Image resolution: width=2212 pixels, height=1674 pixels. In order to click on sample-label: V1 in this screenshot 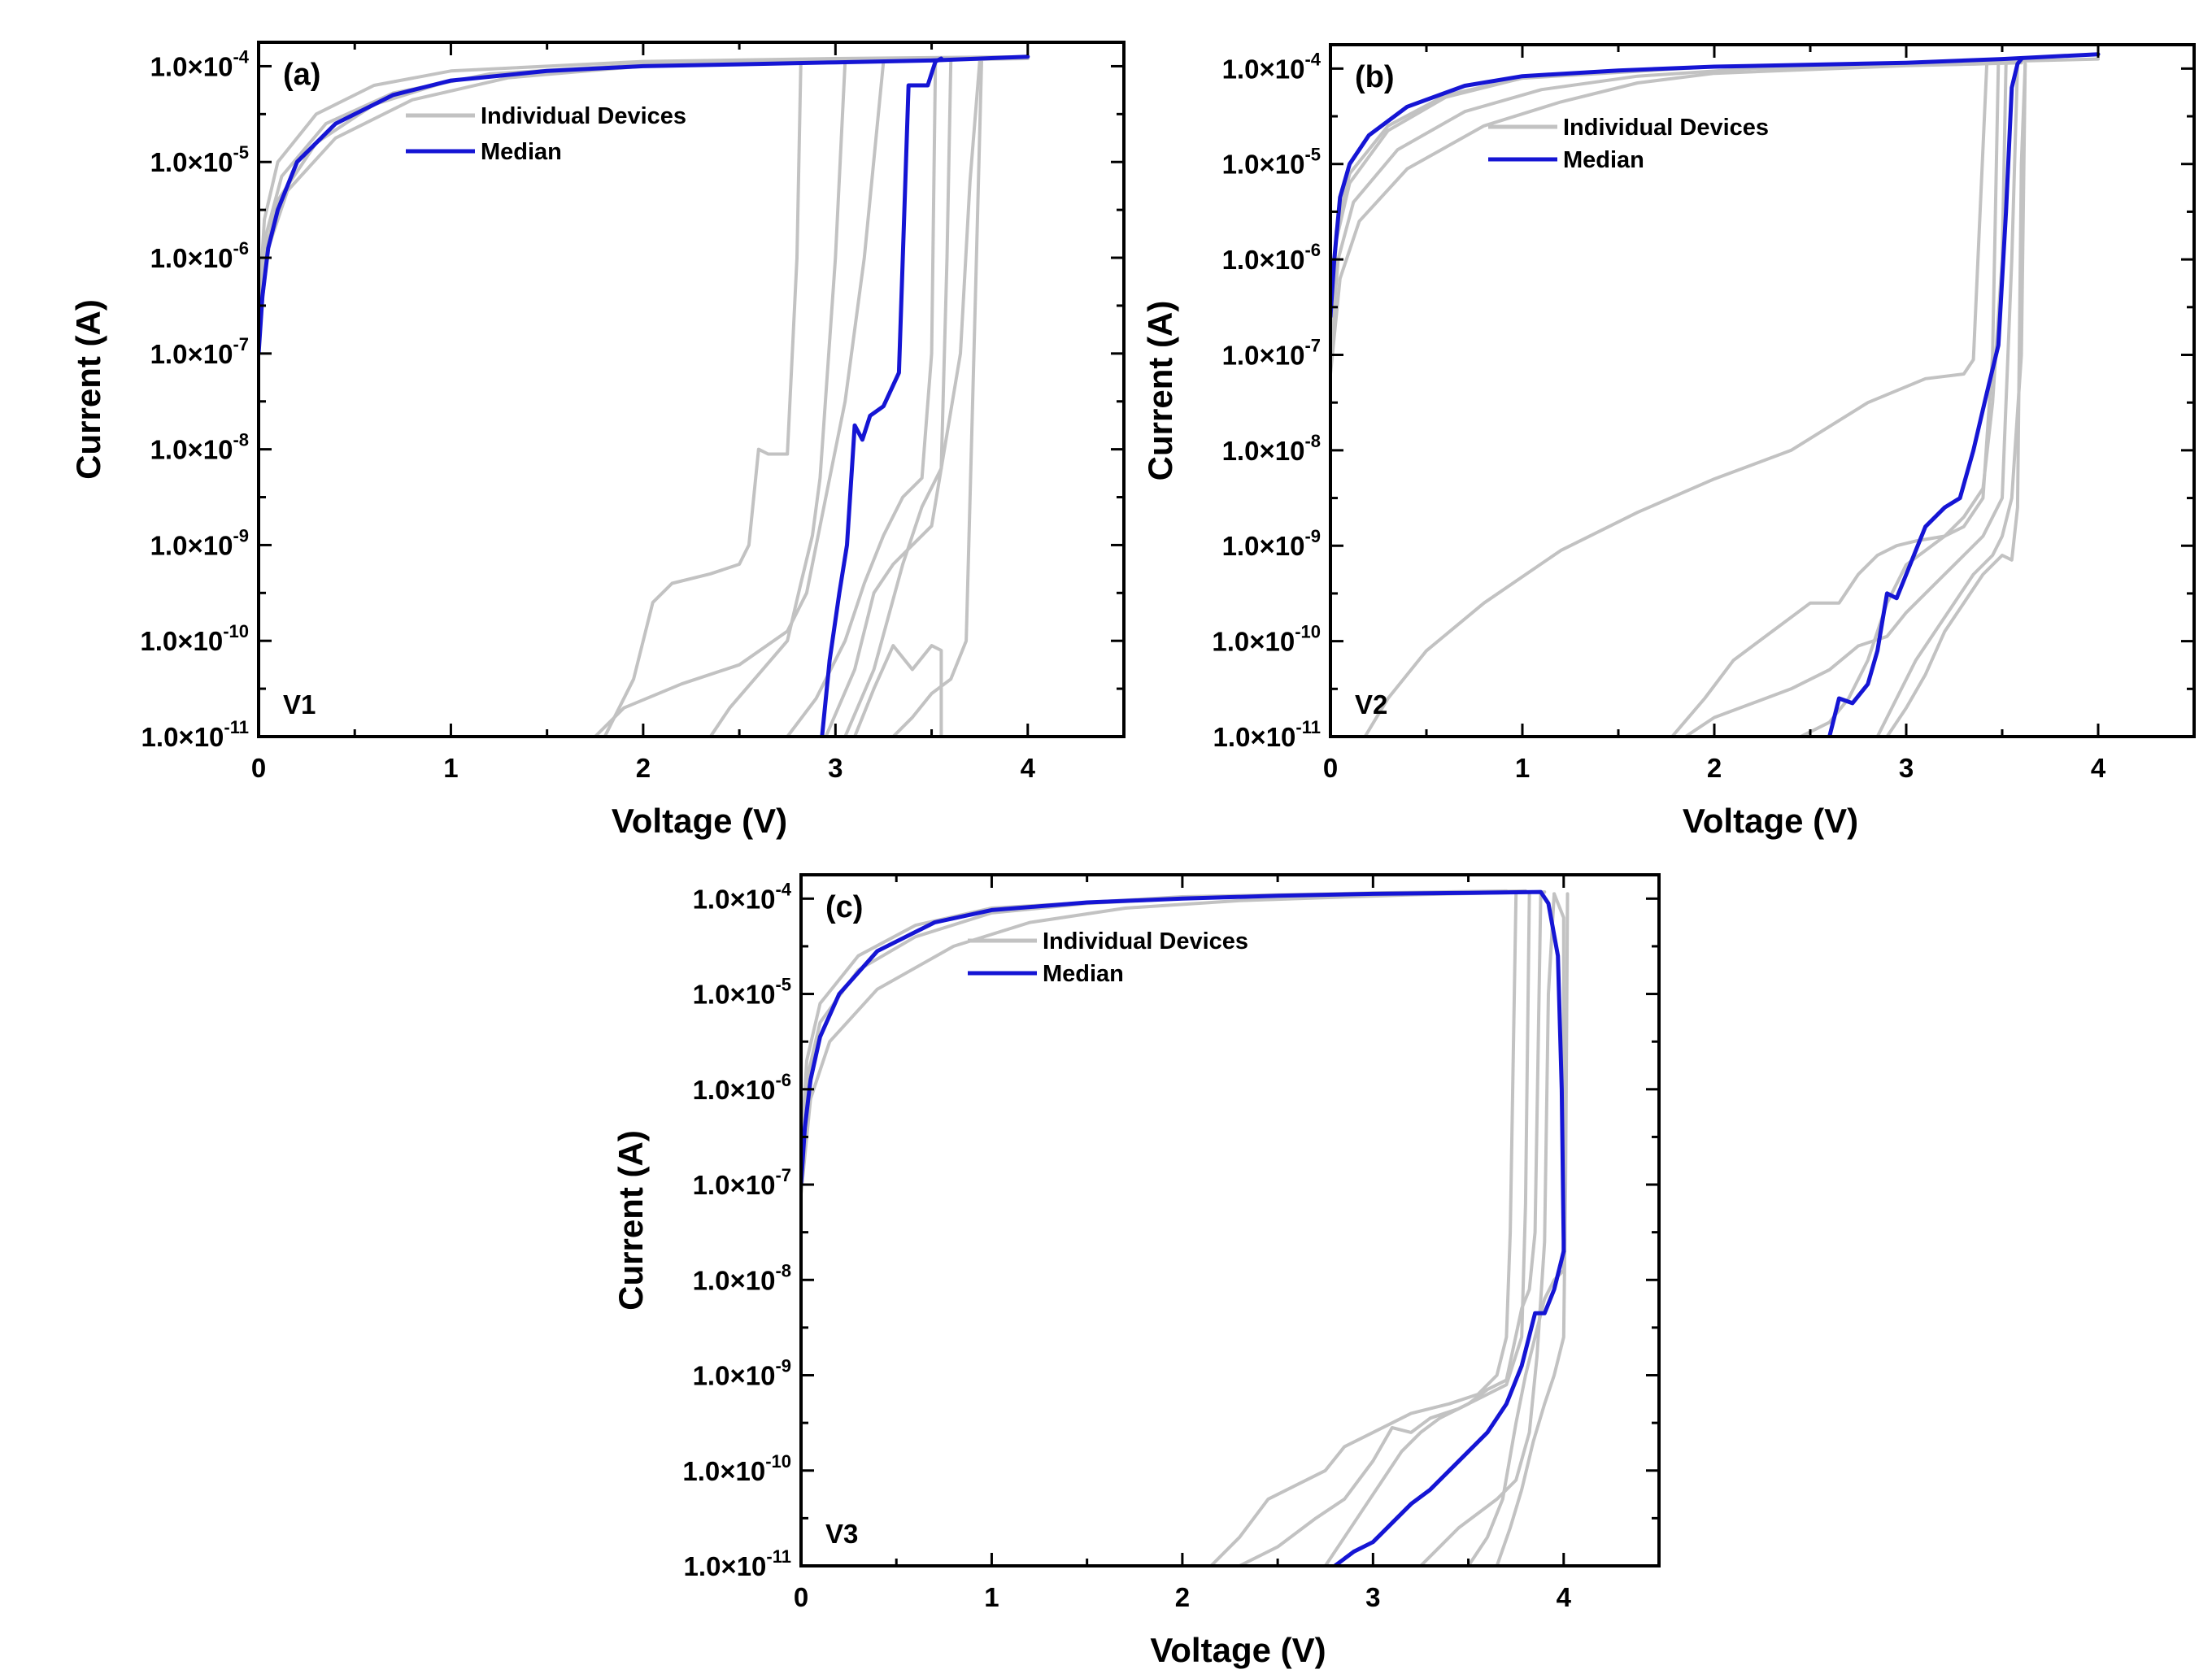, I will do `click(299, 704)`.